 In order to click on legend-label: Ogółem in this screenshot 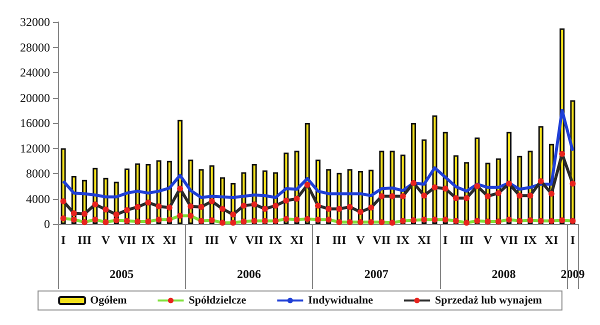, I will do `click(108, 300)`.